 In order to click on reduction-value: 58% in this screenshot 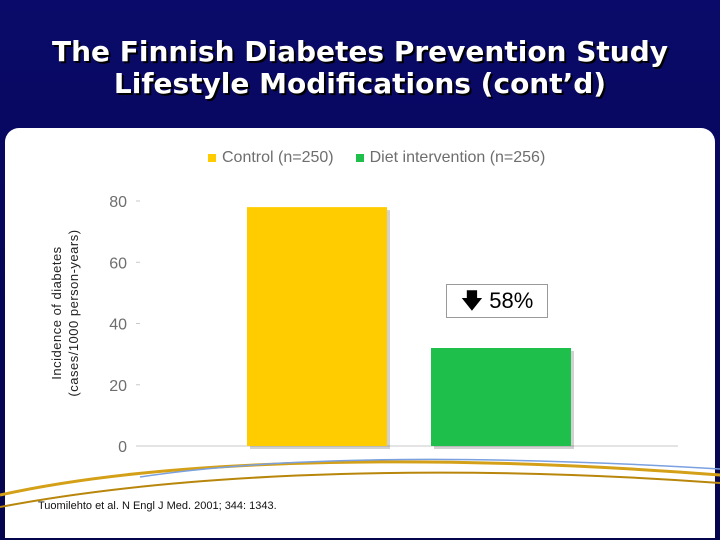, I will do `click(511, 300)`.